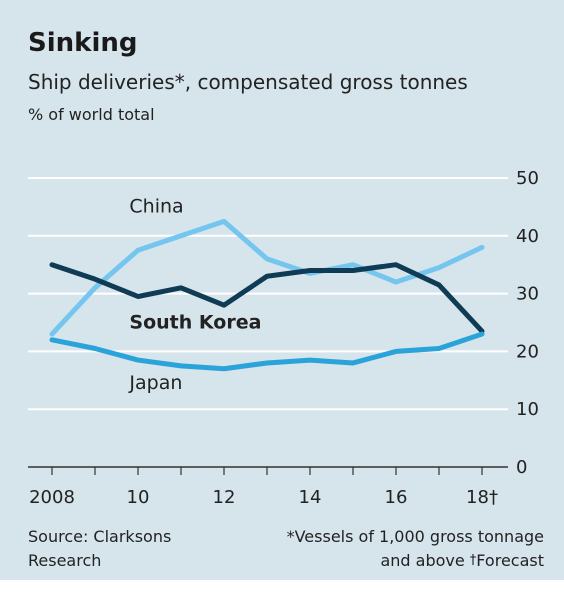  Describe the element at coordinates (527, 294) in the screenshot. I see `y-tick-label-30: 30` at that location.